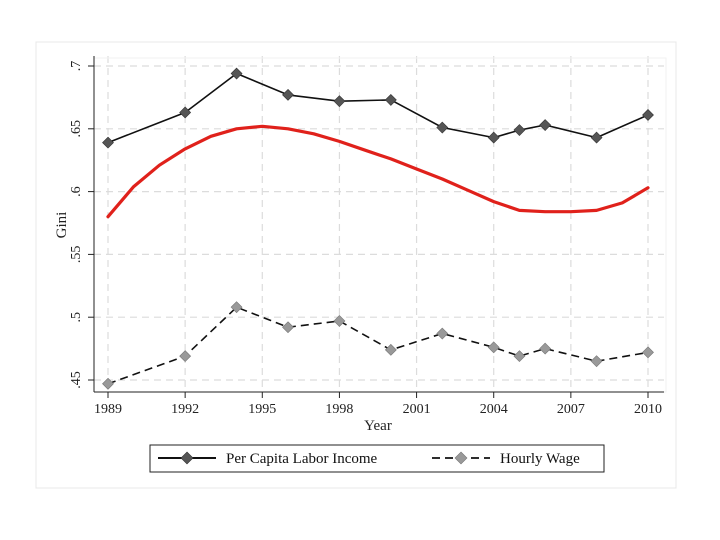 This screenshot has height=540, width=720. I want to click on series-line-hourly-wage, so click(378, 345).